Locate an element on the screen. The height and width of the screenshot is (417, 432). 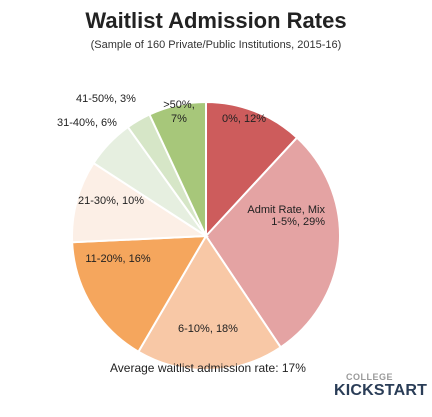
chart-title: Waitlist Admission Rates is located at coordinates (216, 20).